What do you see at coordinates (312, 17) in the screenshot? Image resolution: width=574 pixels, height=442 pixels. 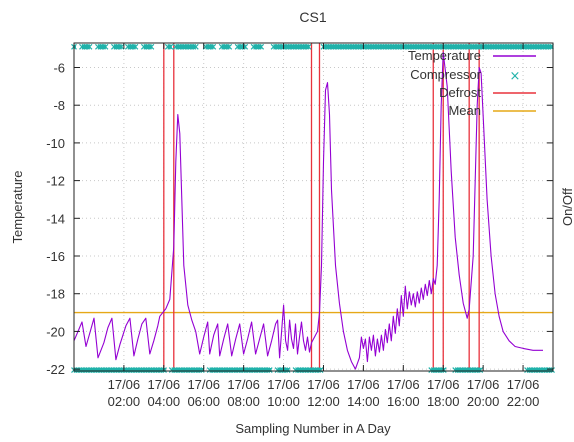 I see `chart-title: CS1` at bounding box center [312, 17].